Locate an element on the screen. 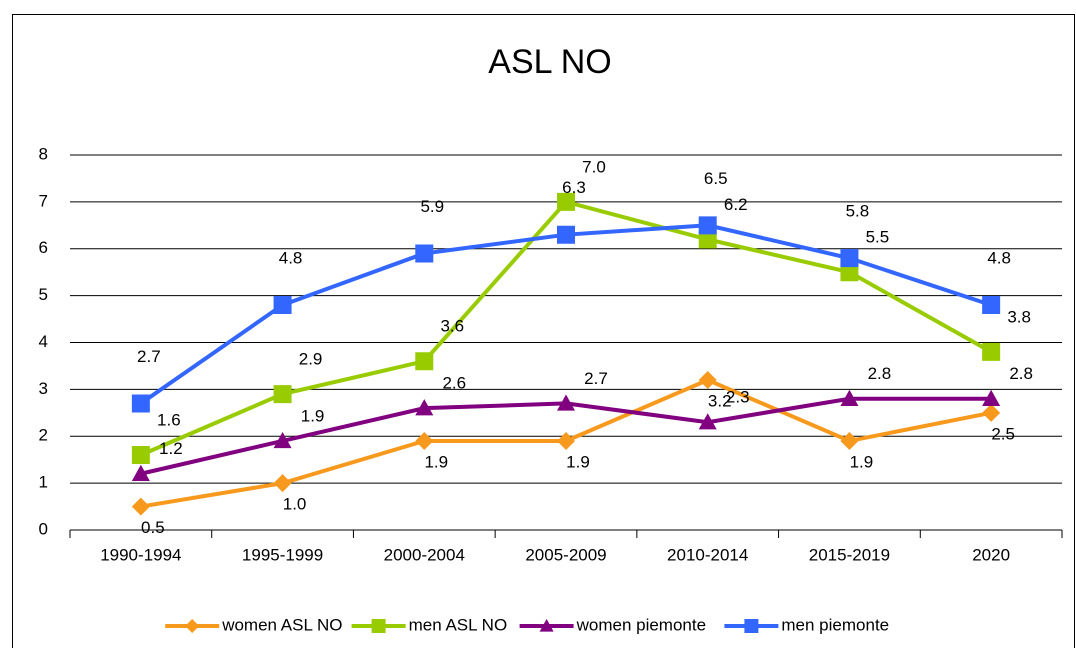 The width and height of the screenshot is (1076, 648). y-tick-label: 2 is located at coordinates (43, 435).